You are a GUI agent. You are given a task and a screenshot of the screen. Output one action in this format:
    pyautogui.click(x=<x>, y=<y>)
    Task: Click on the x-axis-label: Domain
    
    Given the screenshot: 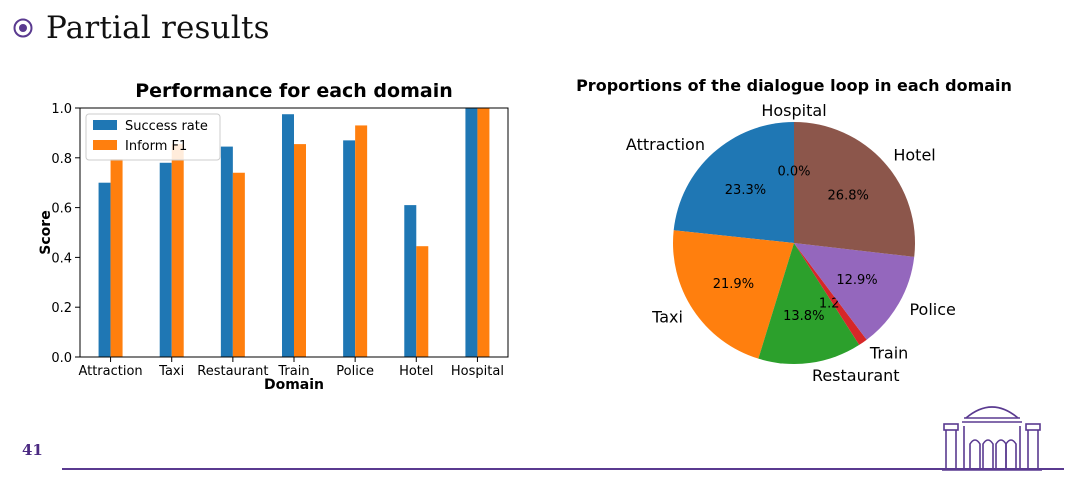 What is the action you would take?
    pyautogui.click(x=294, y=385)
    